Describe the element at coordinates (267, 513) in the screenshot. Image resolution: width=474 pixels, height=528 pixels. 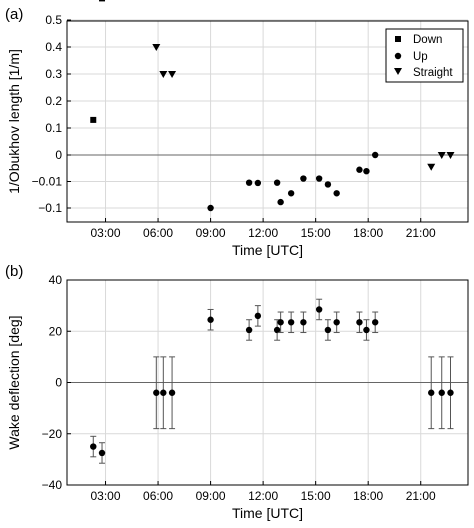
I see `panel-b-x-axis-label: Time [UTC]` at that location.